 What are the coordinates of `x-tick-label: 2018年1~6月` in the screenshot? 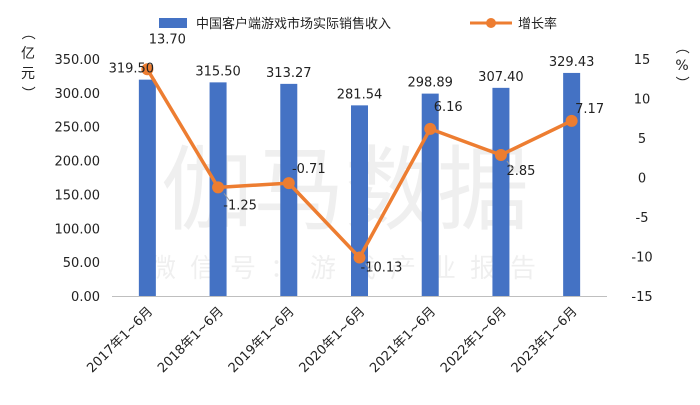 It's located at (191, 340).